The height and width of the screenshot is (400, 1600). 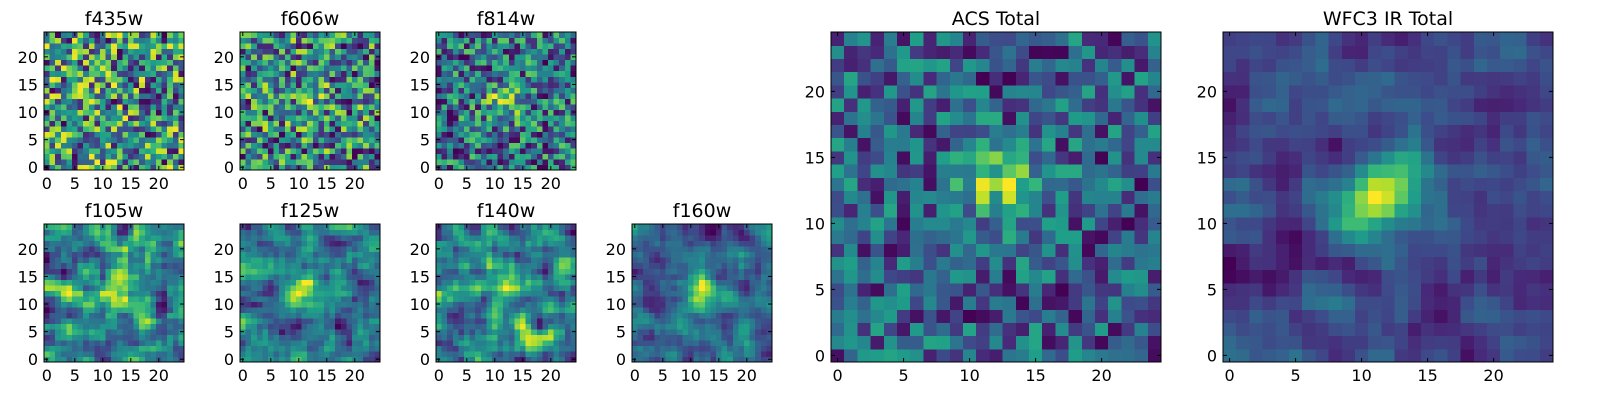 I want to click on y-tick-label: 0, so click(x=621, y=359).